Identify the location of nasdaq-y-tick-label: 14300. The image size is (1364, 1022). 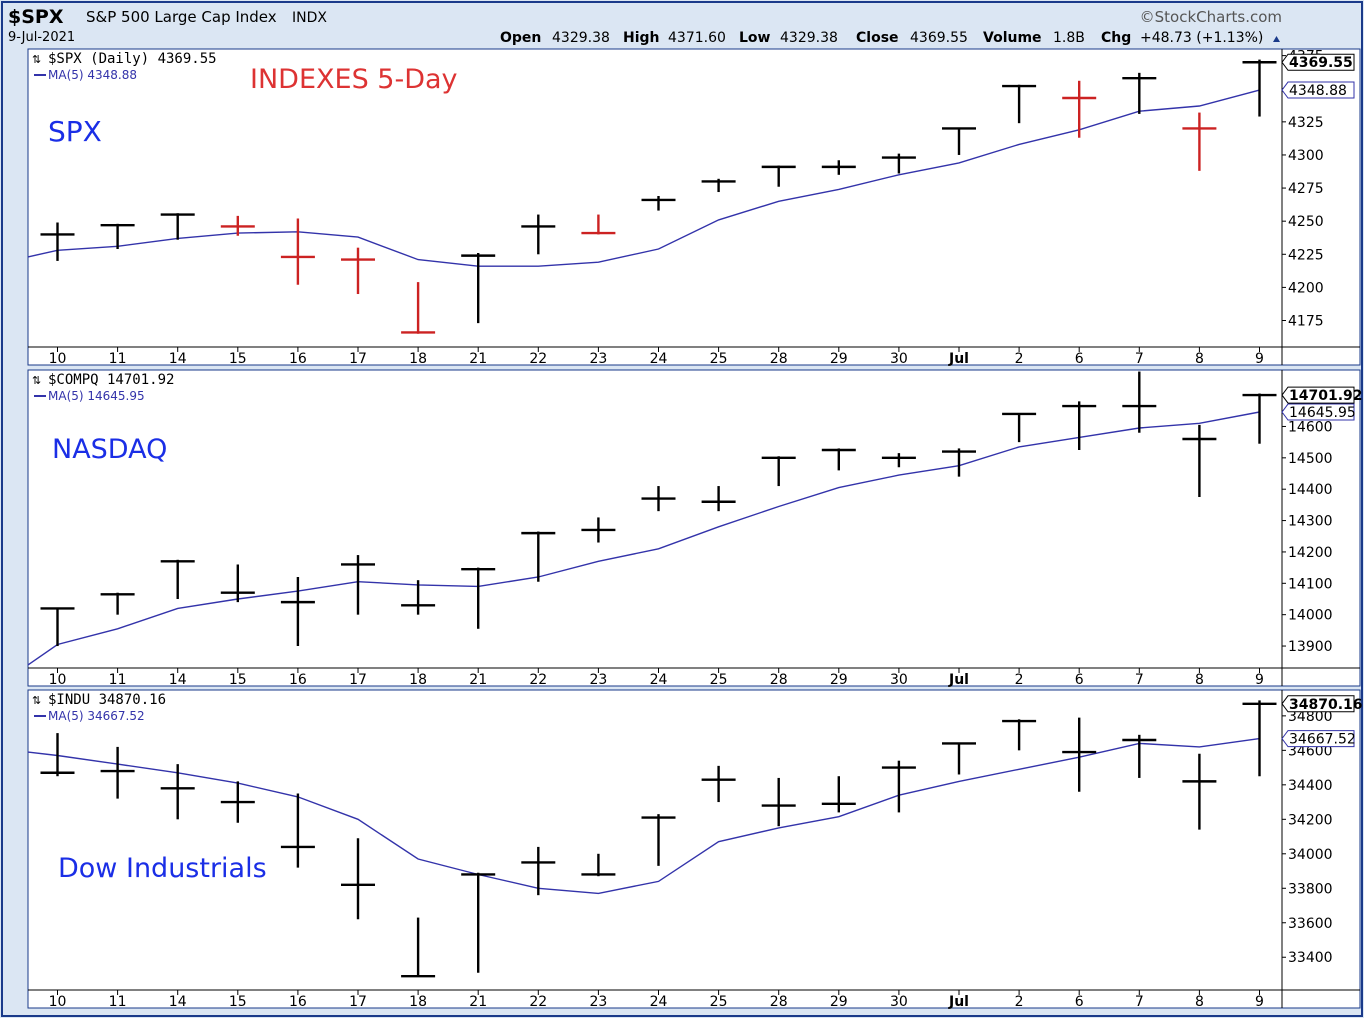
(1310, 522).